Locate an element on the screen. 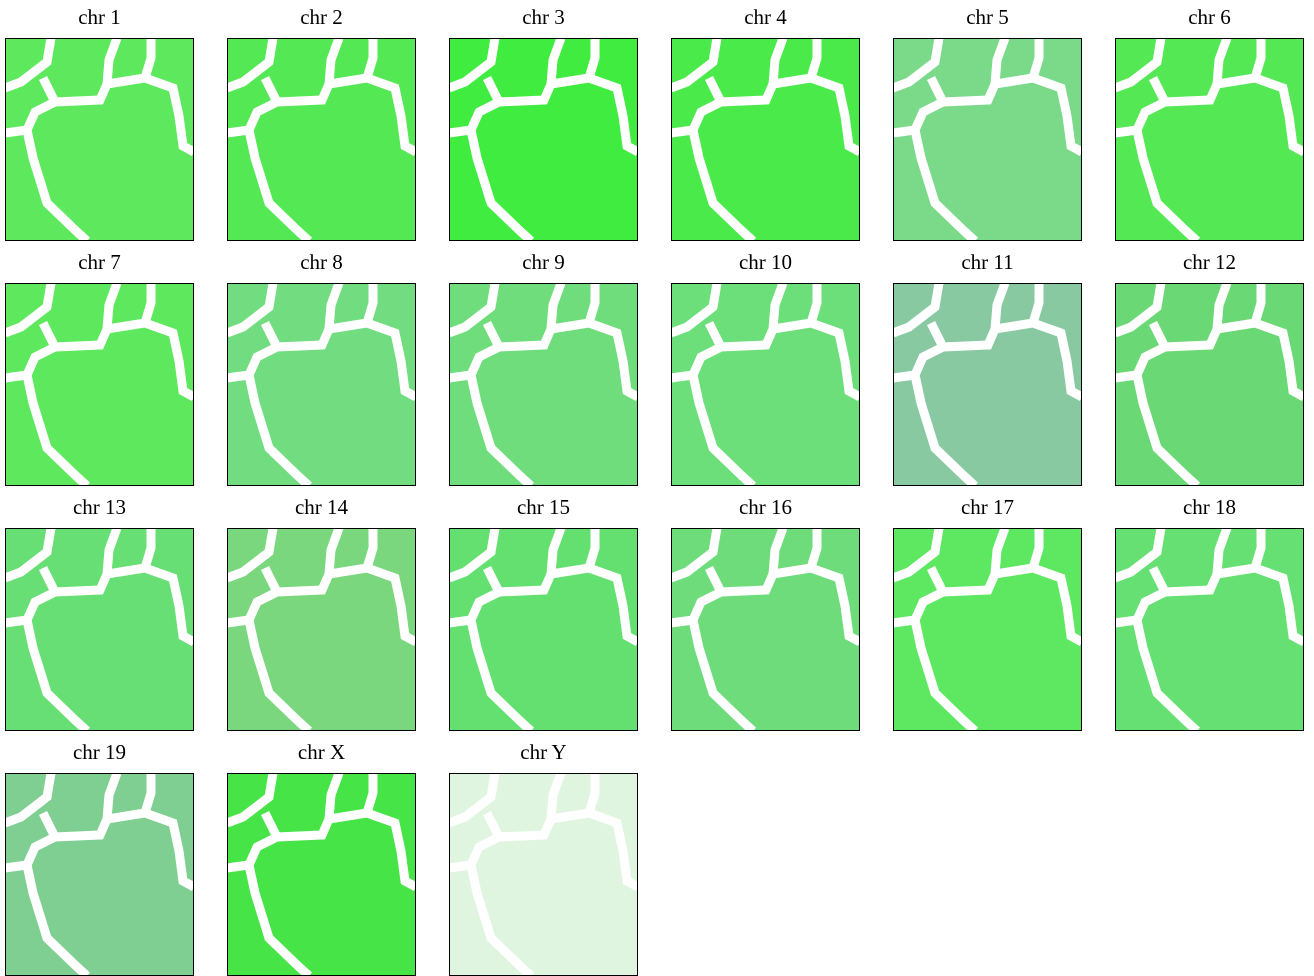  panel-title: chr 1 is located at coordinates (99, 17).